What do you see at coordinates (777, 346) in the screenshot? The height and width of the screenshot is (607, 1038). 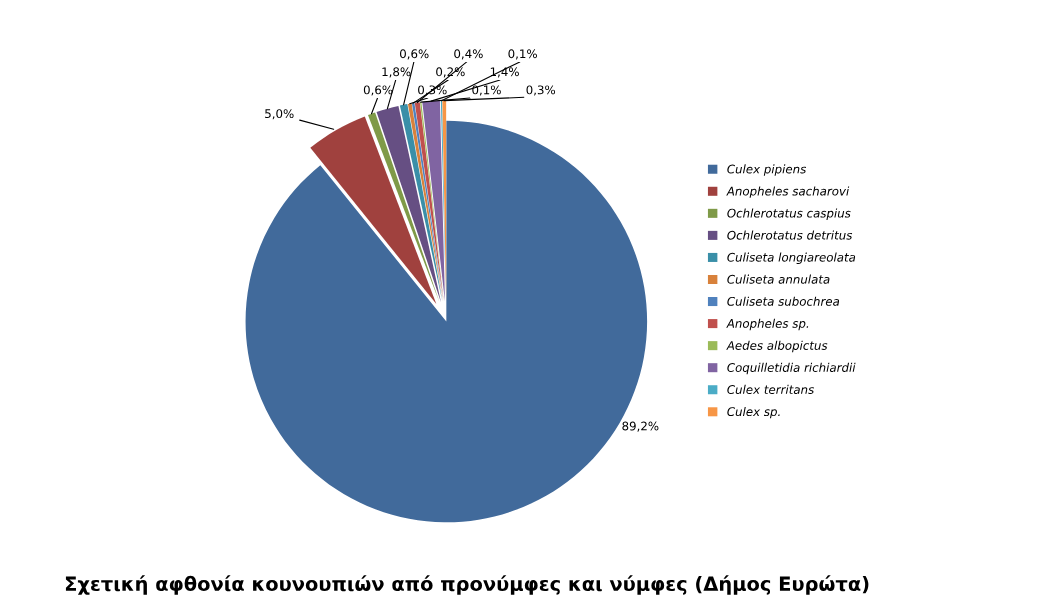 I see `legend-label: Aedes albopictus` at bounding box center [777, 346].